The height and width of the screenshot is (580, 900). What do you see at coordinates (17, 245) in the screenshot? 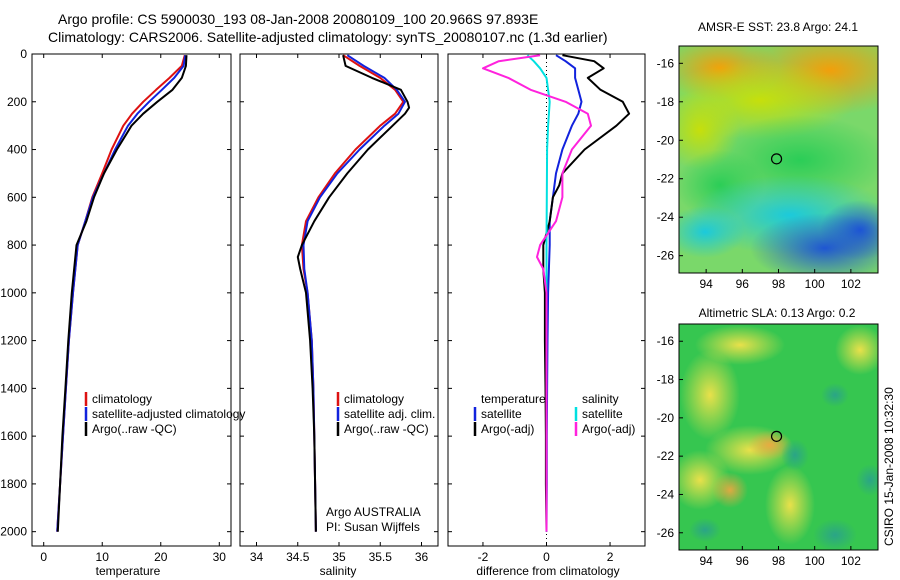
I see `depth-tick-label: 800` at bounding box center [17, 245].